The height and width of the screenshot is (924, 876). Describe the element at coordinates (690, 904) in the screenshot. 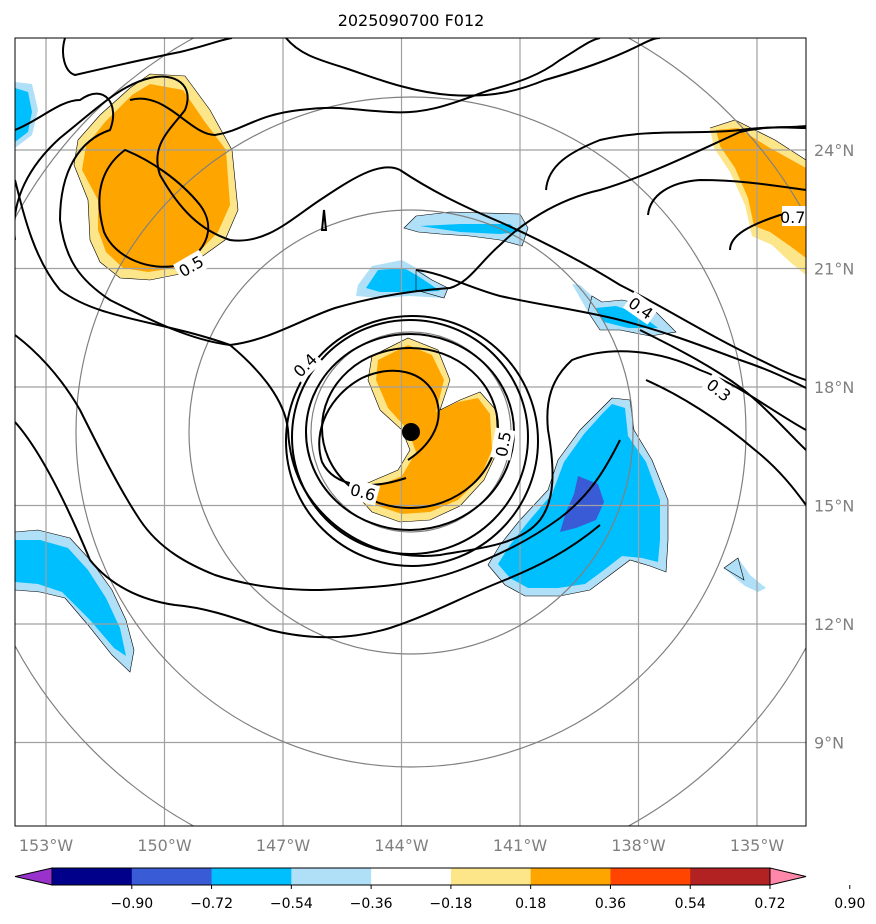

I see `colorbar-tick-label: 0.54` at that location.